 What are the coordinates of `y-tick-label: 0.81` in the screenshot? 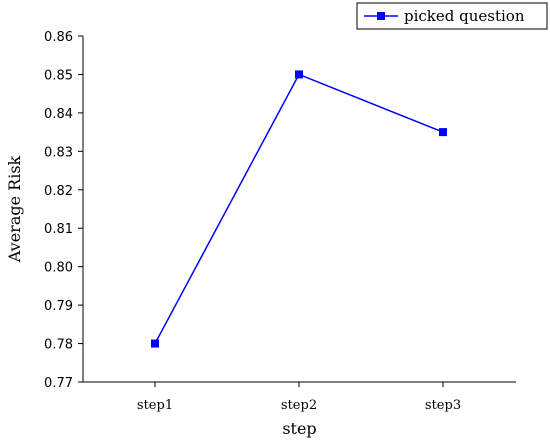 It's located at (58, 229).